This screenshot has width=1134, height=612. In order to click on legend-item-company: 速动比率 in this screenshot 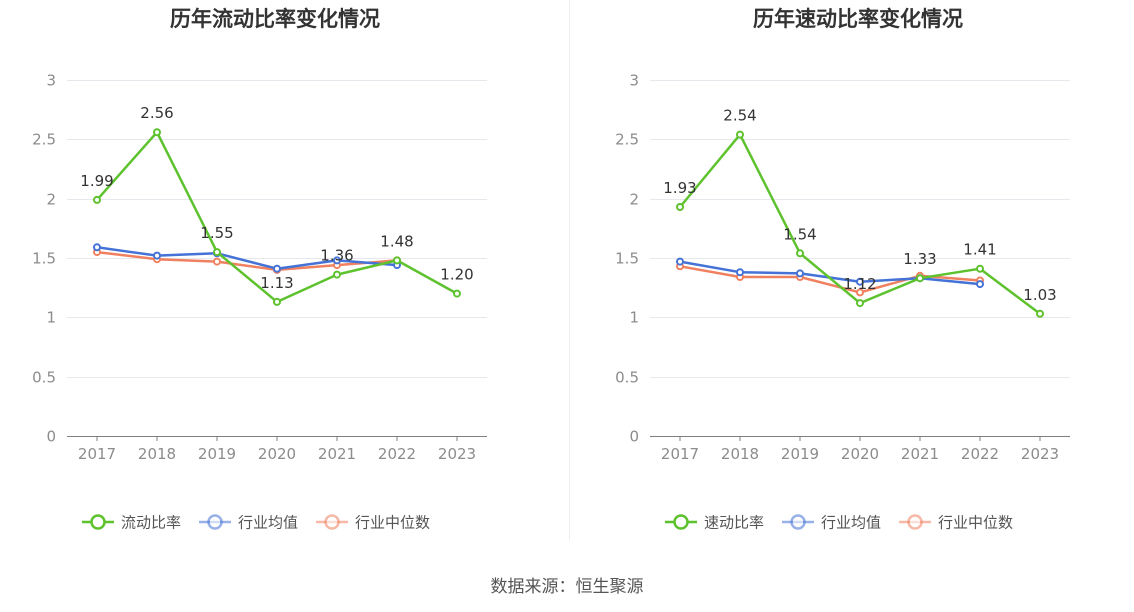, I will do `click(714, 523)`.